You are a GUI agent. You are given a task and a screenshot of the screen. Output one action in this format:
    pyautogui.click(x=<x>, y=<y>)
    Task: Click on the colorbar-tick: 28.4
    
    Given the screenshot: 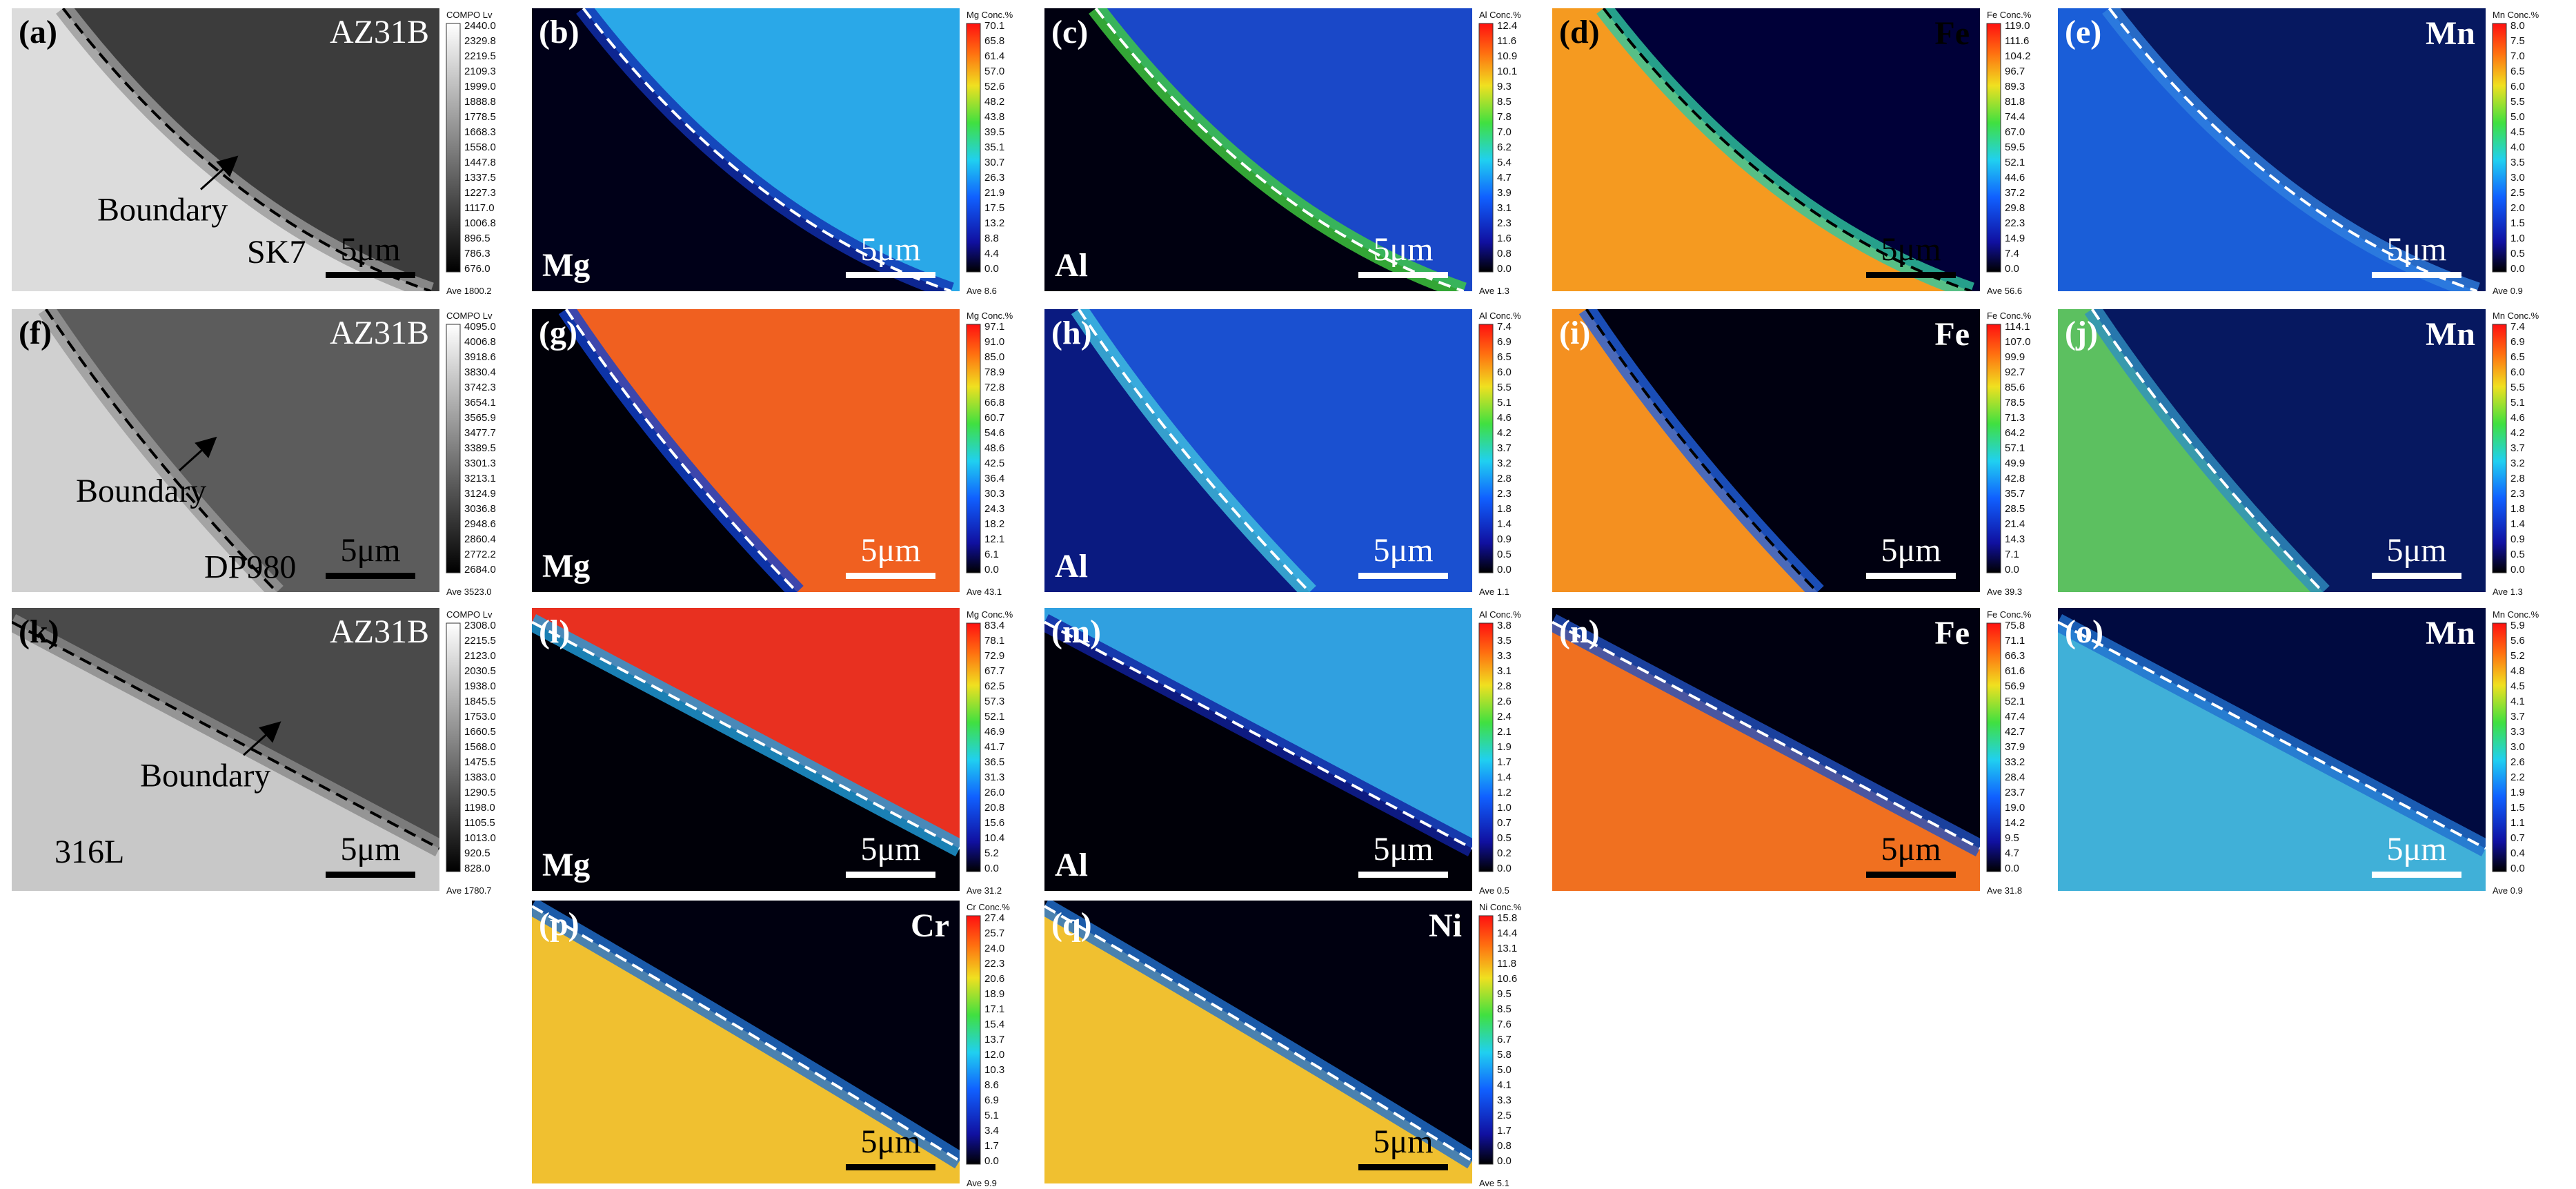 What is the action you would take?
    pyautogui.click(x=2015, y=777)
    